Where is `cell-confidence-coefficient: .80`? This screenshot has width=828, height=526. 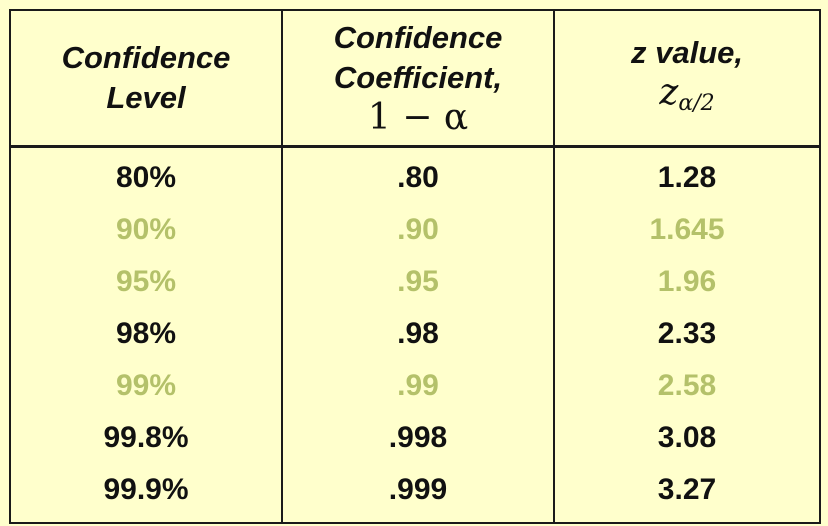
cell-confidence-coefficient: .80 is located at coordinates (418, 175).